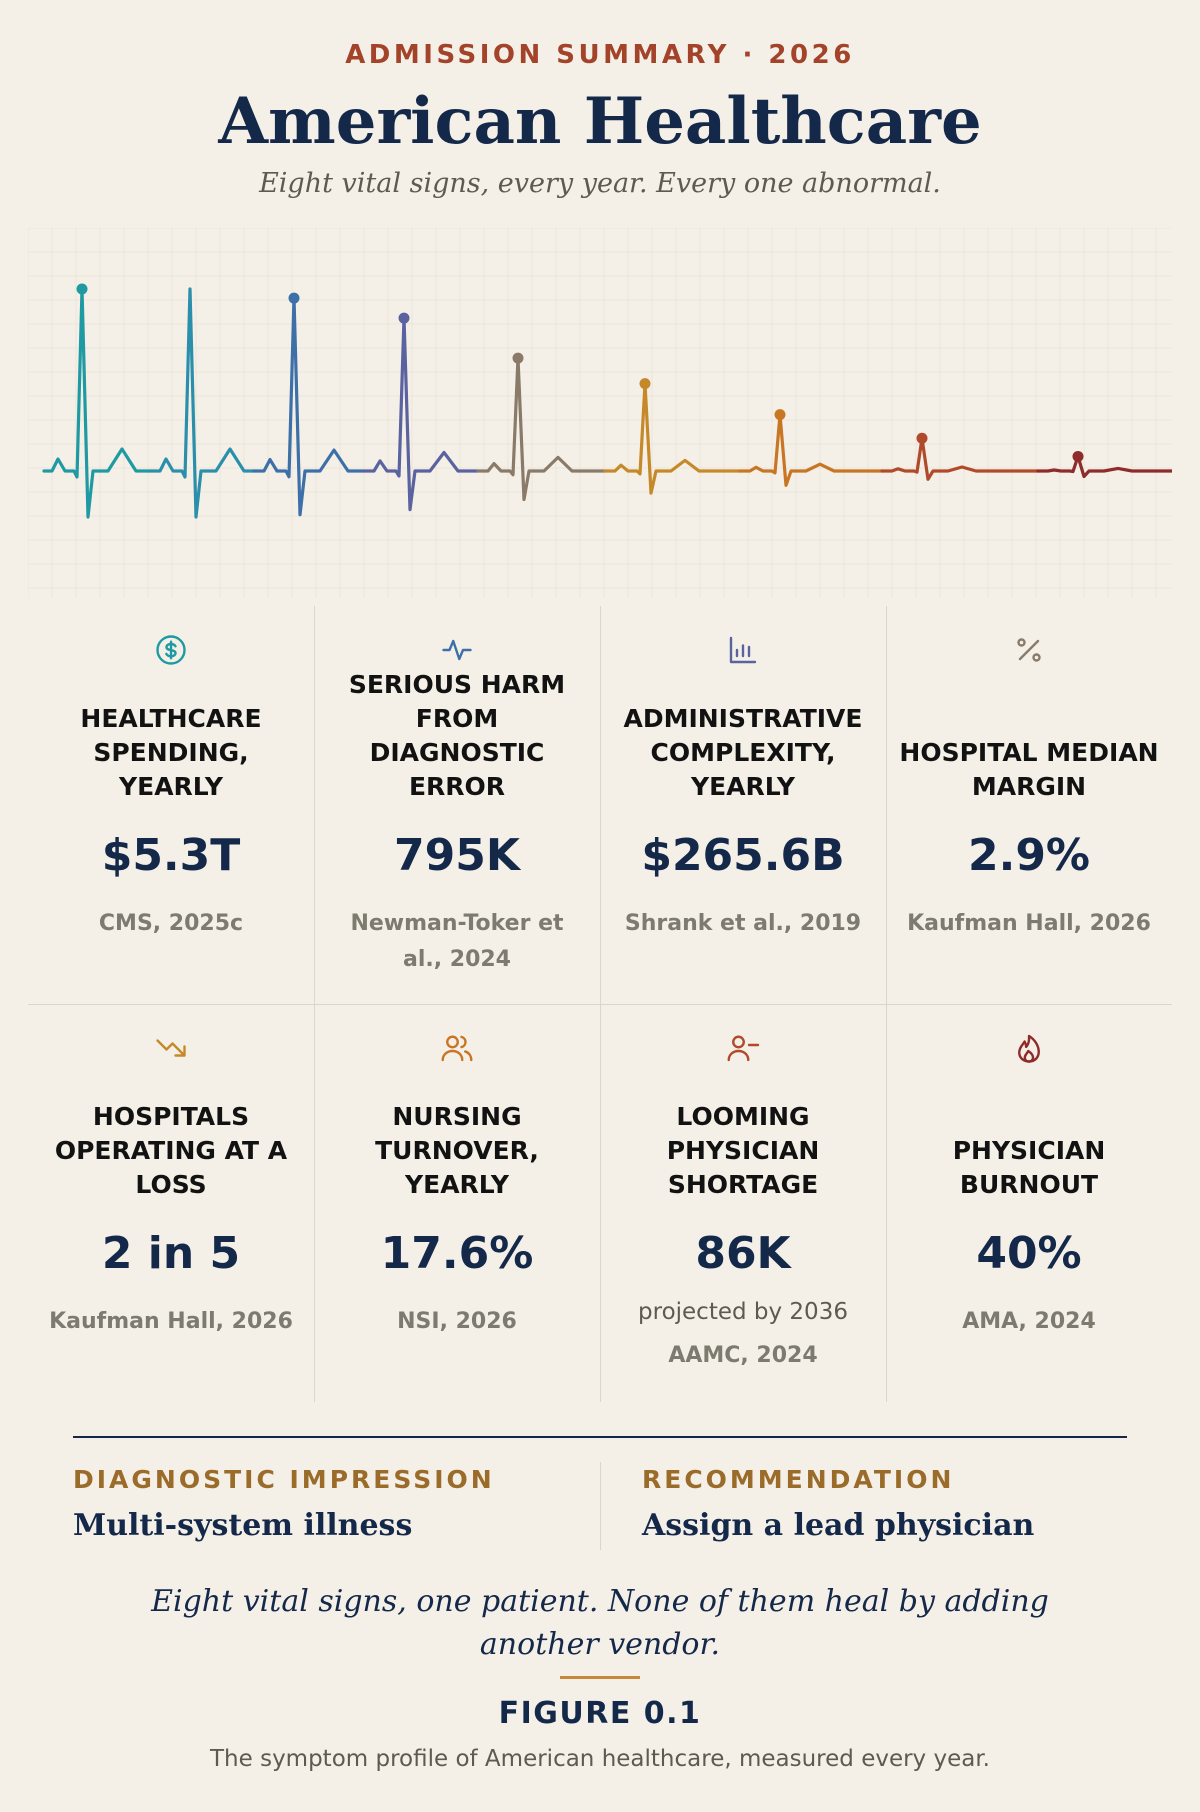 This screenshot has width=1200, height=1812. What do you see at coordinates (1029, 855) in the screenshot?
I see `metric-value: 2.9%` at bounding box center [1029, 855].